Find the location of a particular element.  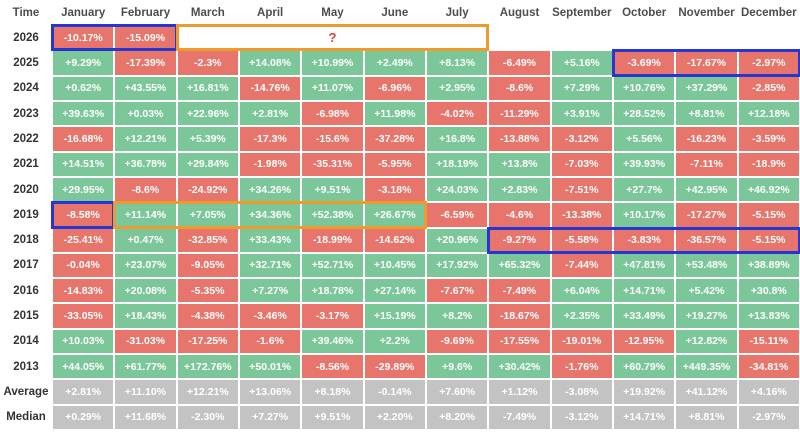

return-value: -2.85% is located at coordinates (768, 88).